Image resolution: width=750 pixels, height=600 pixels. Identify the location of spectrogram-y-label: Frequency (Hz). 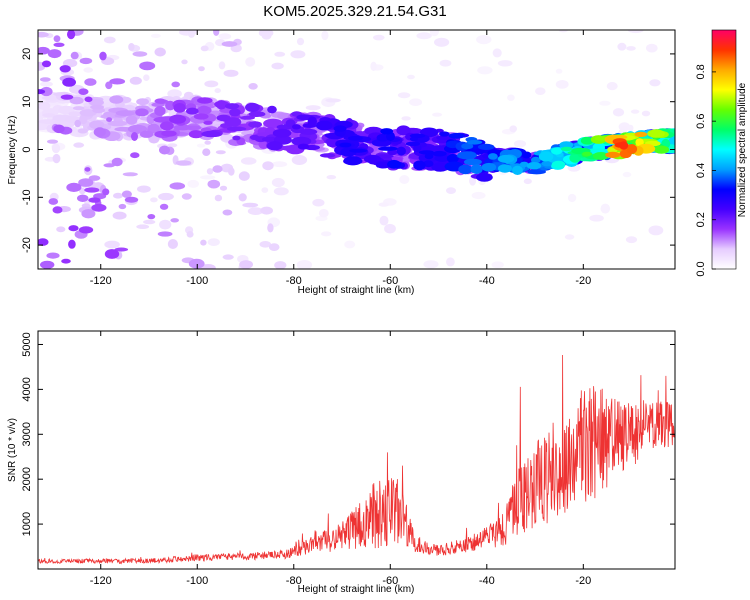
(12, 150).